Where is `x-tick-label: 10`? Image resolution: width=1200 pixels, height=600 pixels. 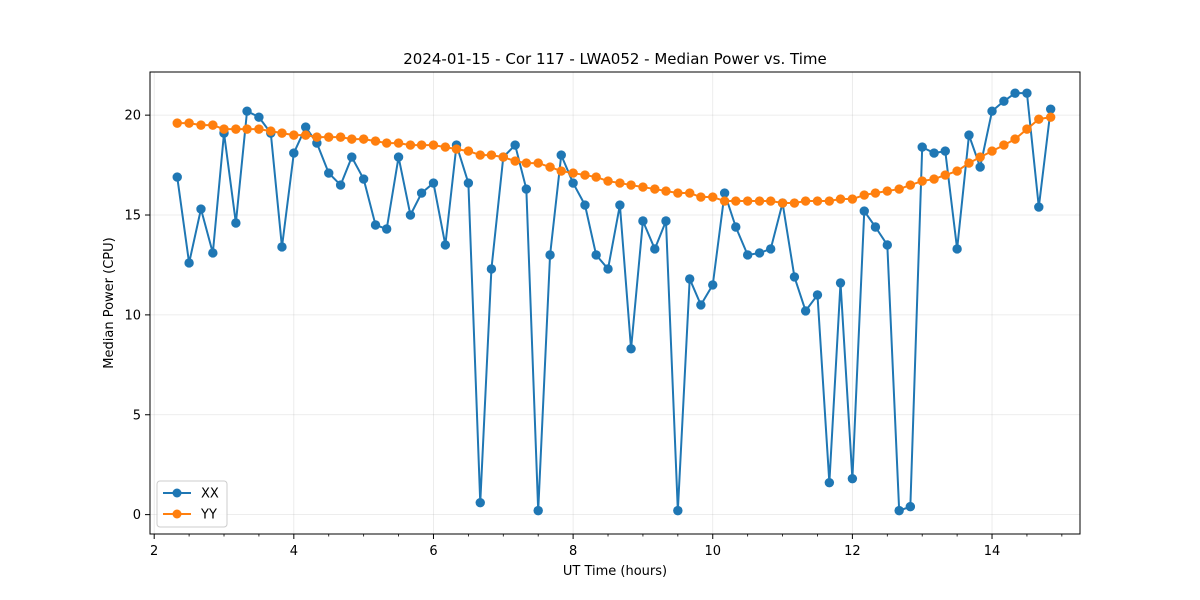 x-tick-label: 10 is located at coordinates (712, 551).